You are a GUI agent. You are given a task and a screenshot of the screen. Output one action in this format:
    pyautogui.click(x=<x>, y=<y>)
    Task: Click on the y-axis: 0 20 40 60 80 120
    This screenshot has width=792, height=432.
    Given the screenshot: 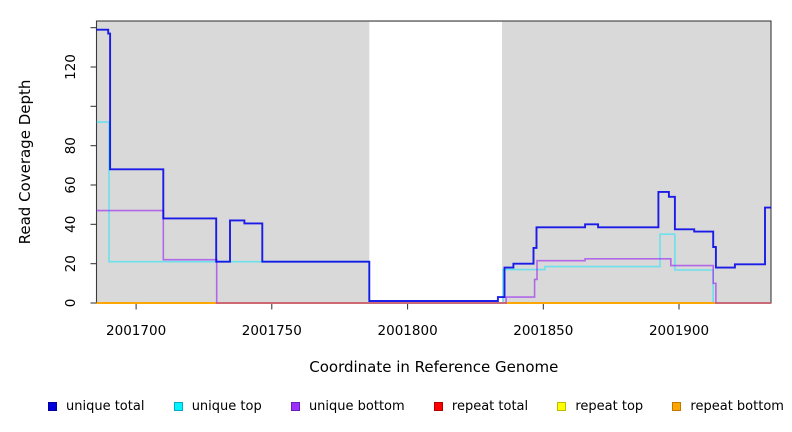 What is the action you would take?
    pyautogui.click(x=79, y=167)
    